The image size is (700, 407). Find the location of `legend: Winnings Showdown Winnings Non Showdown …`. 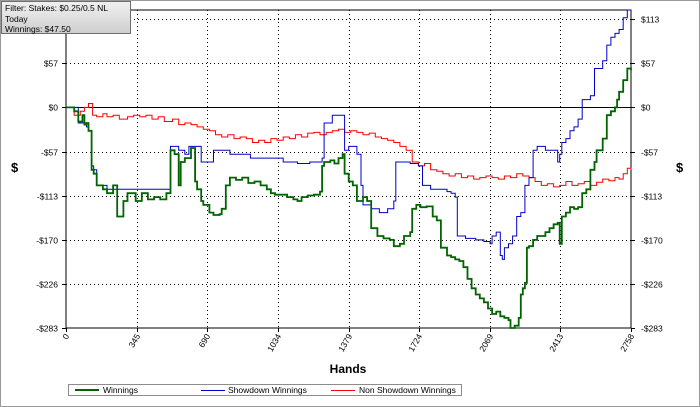

legend: Winnings Showdown Winnings Non Showdown … is located at coordinates (265, 390).